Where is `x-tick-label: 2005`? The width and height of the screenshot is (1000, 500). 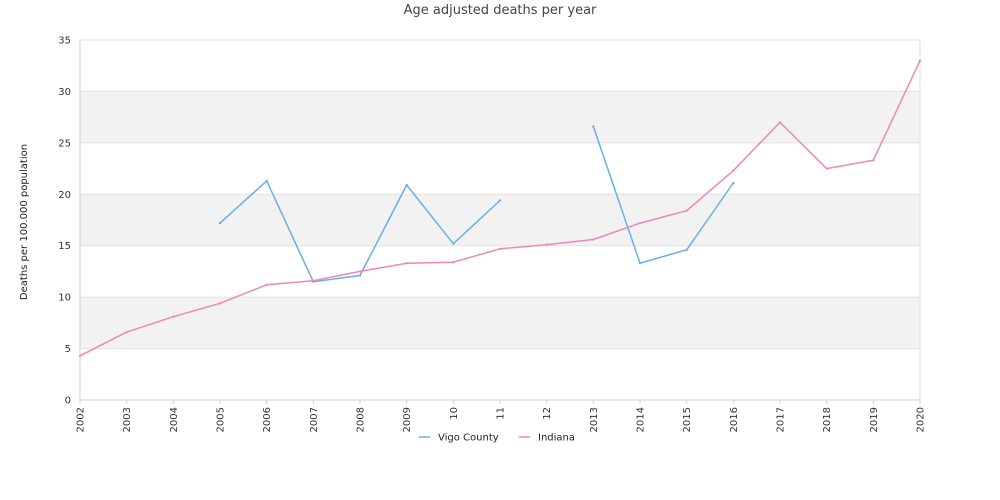
x-tick-label: 2005 is located at coordinates (221, 419).